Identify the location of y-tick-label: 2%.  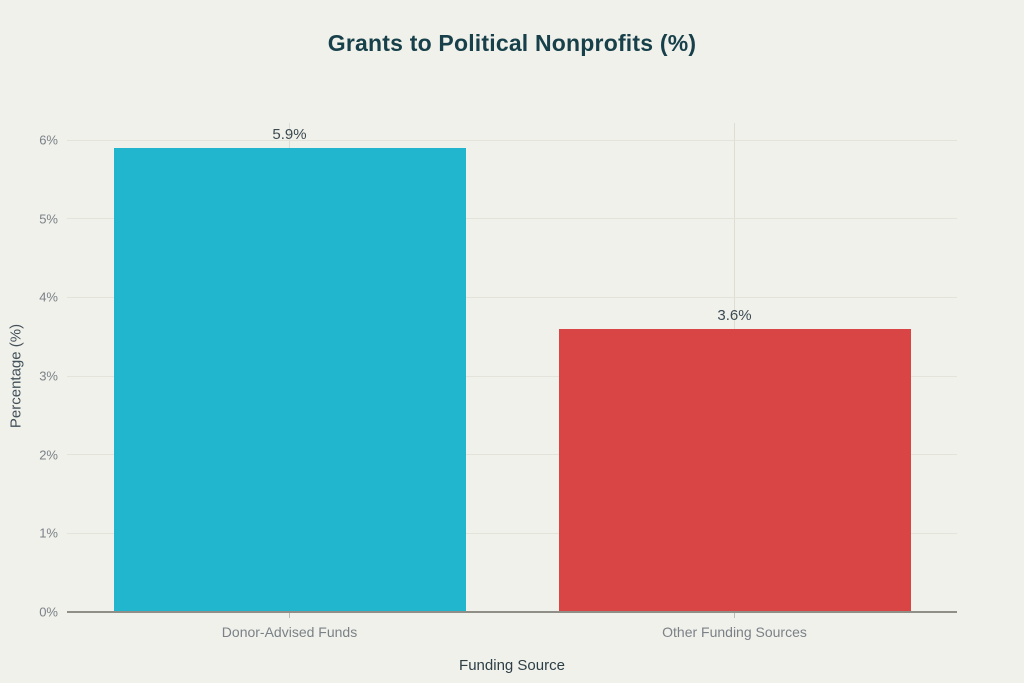
(48, 455).